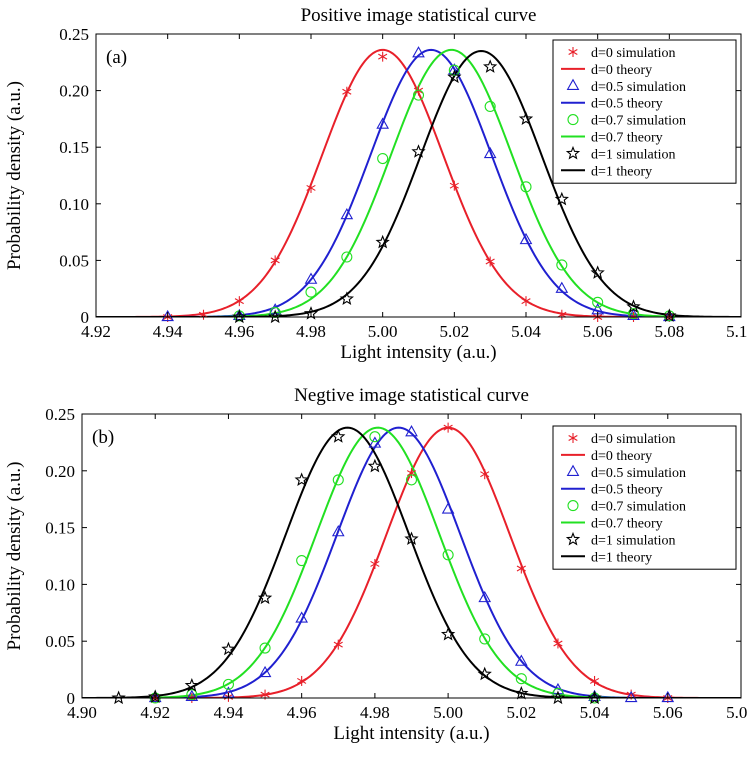 The width and height of the screenshot is (748, 758). I want to click on x-tick-label: 5.08, so click(737, 712).